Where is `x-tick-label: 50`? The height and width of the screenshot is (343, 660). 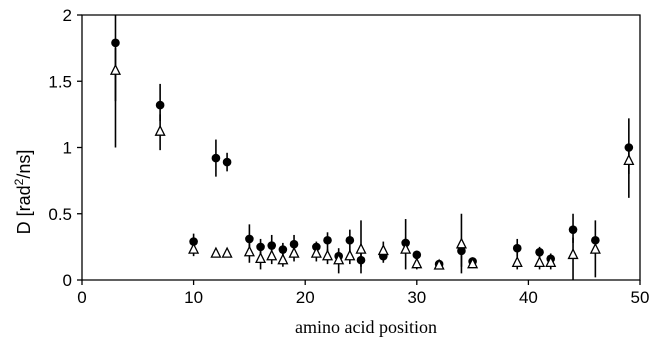
x-tick-label: 50 is located at coordinates (640, 297).